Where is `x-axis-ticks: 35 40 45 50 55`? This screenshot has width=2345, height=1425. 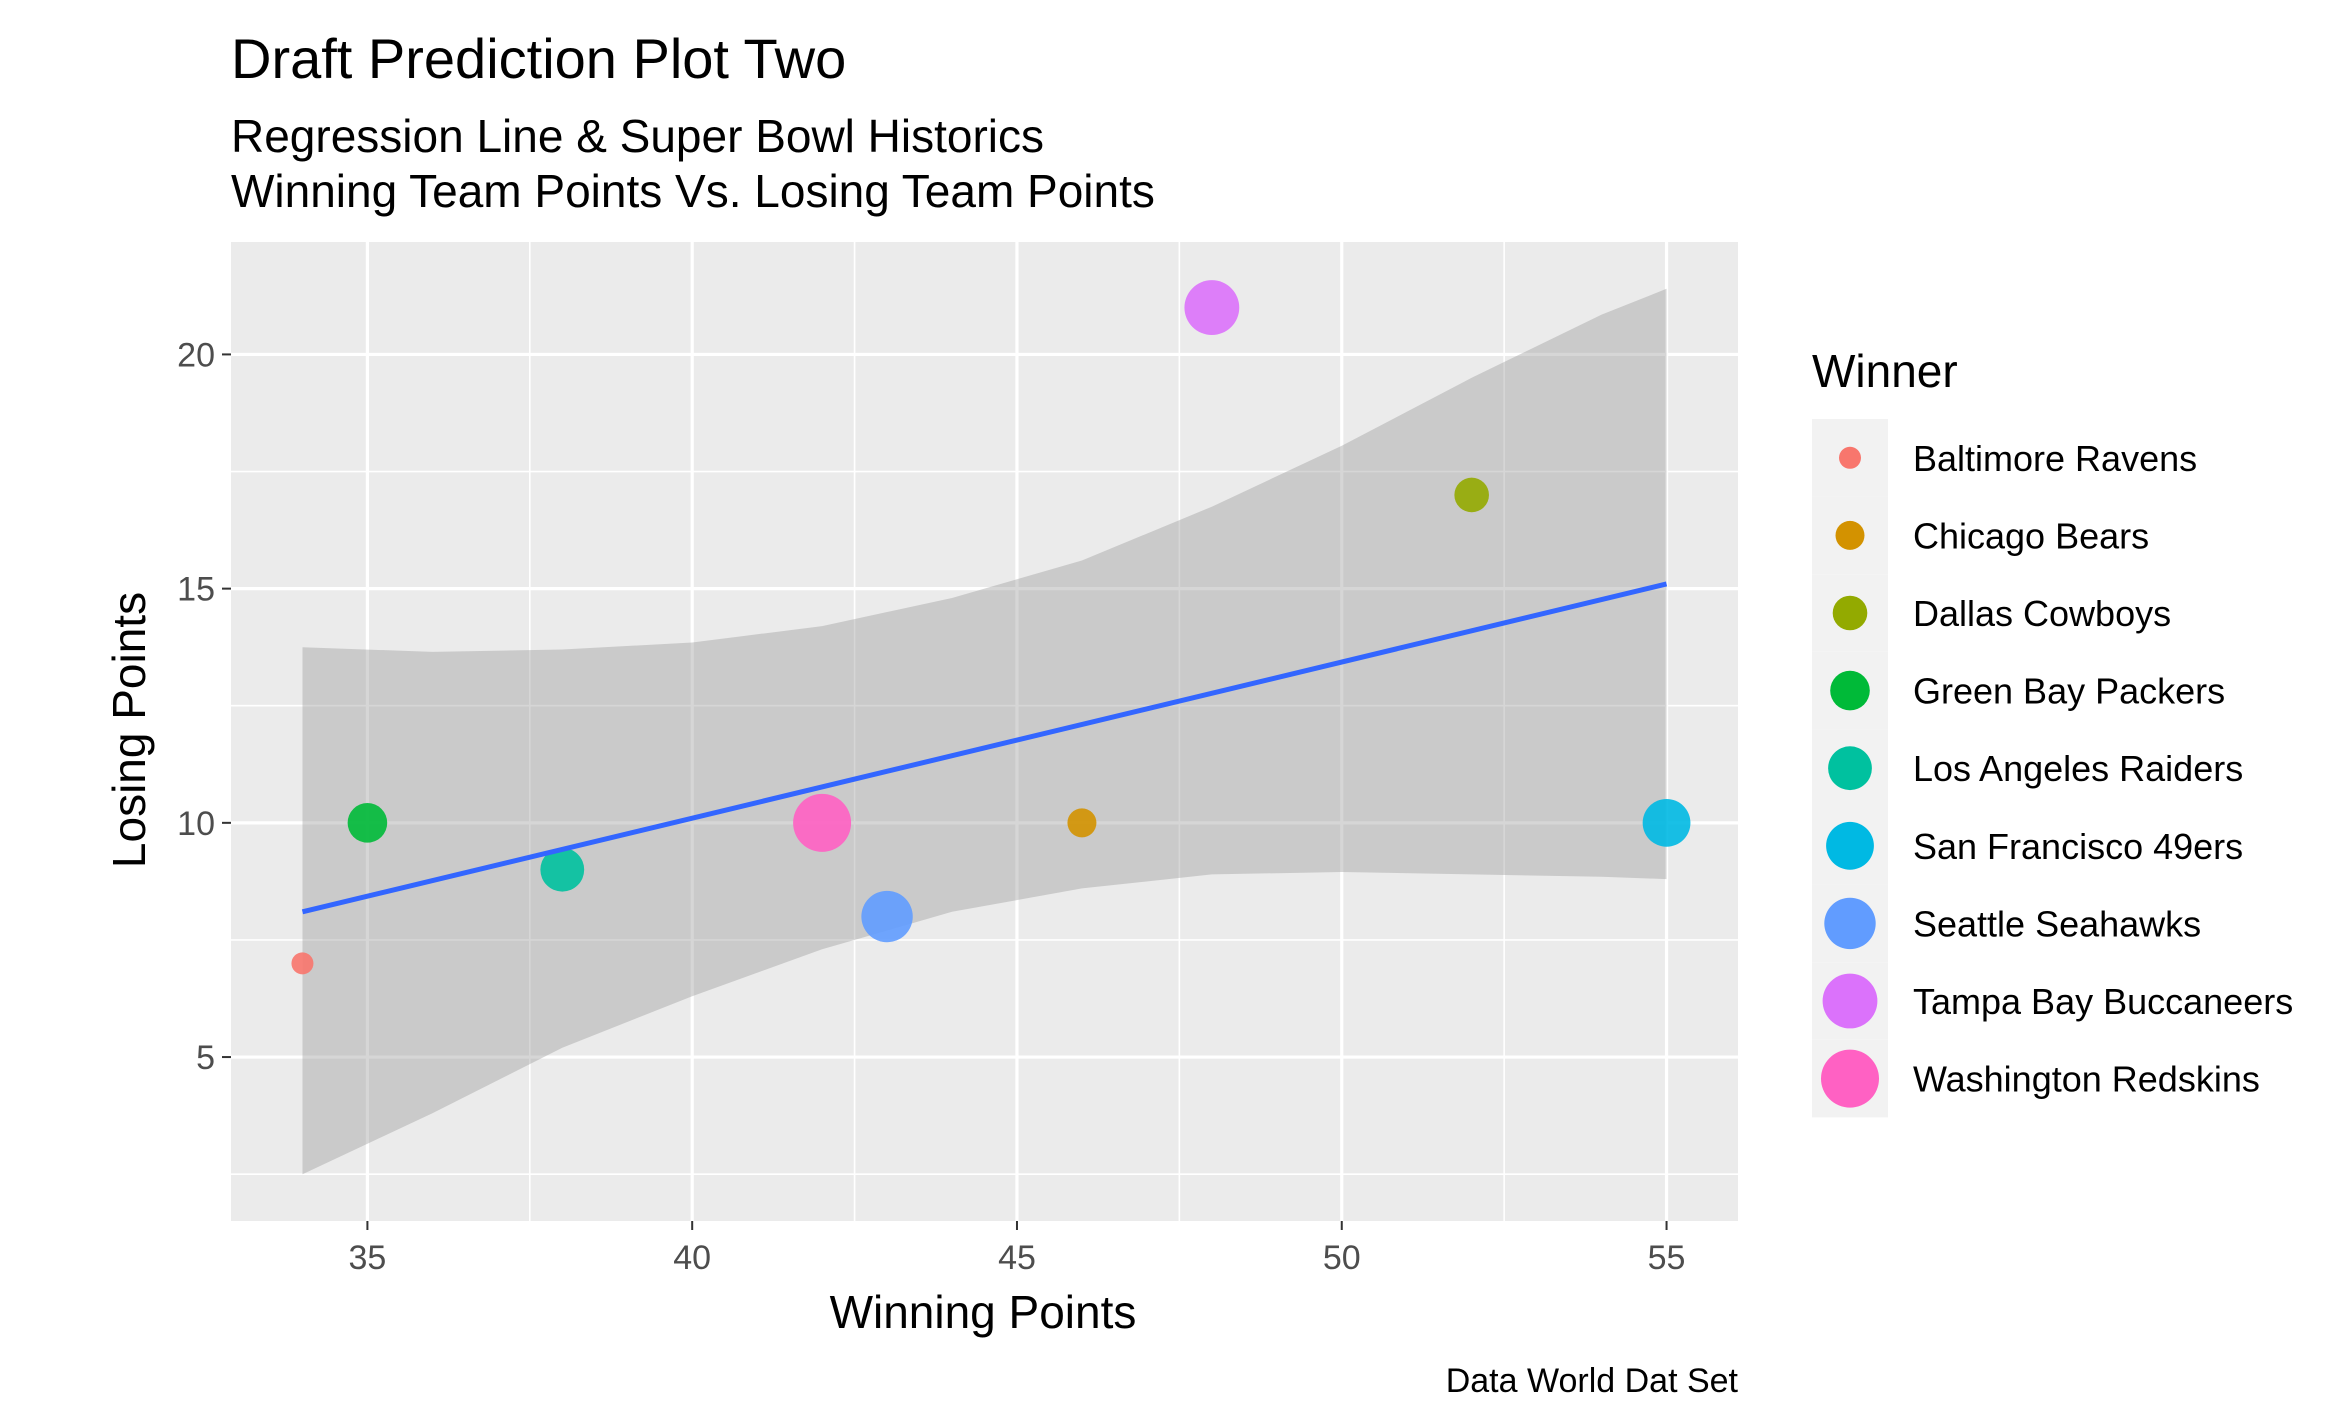 x-axis-ticks: 35 40 45 50 55 is located at coordinates (1016, 1249).